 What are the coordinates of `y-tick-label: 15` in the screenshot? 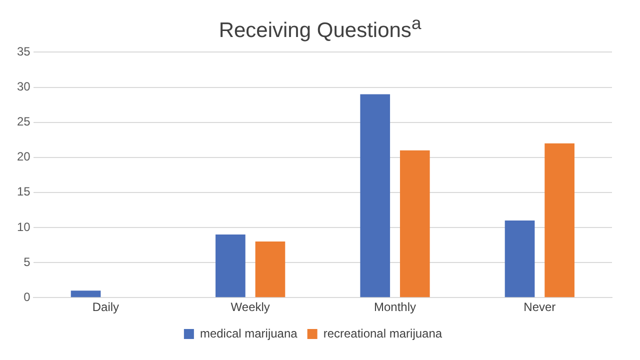 It's located at (23, 191).